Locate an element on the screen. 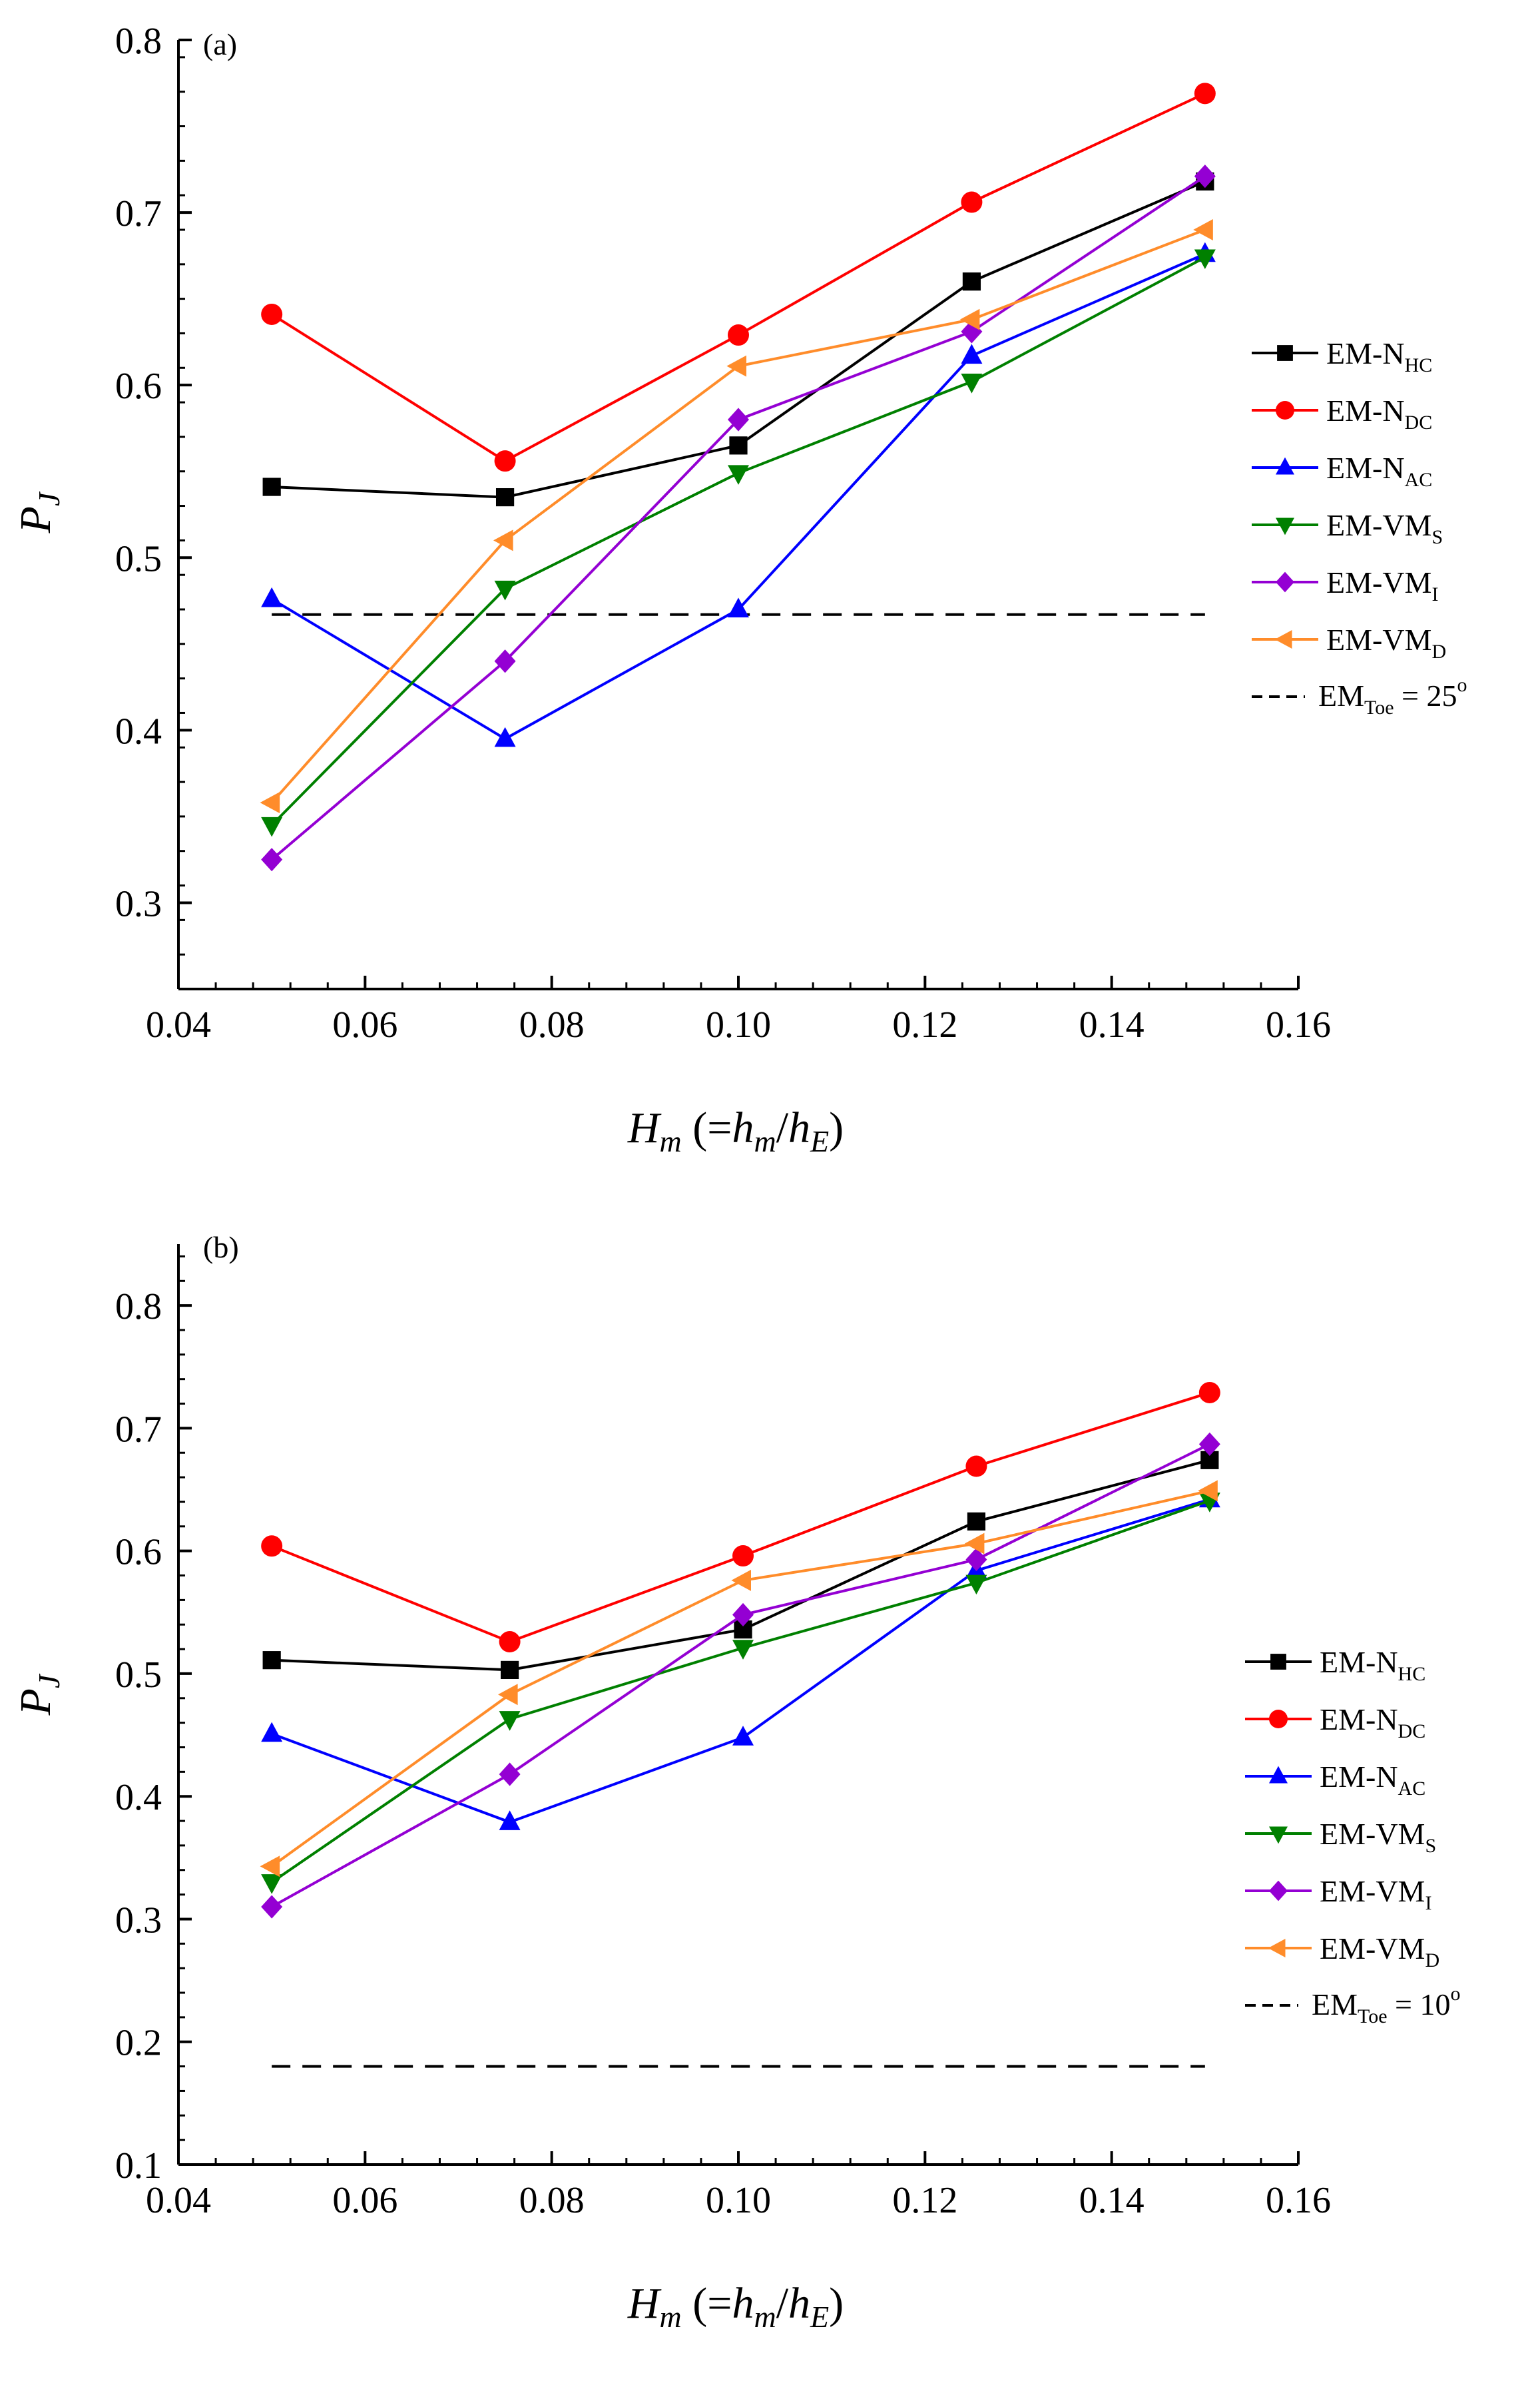 The width and height of the screenshot is (1540, 2381). y-tick-label: 0.8 is located at coordinates (138, 1306).